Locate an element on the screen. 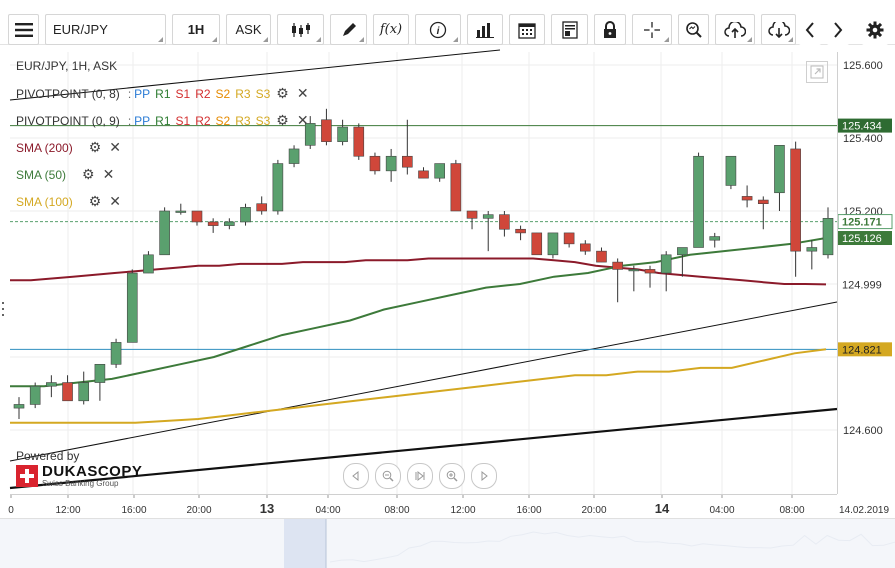 The height and width of the screenshot is (568, 895). triangle-left-icon is located at coordinates (355, 476).